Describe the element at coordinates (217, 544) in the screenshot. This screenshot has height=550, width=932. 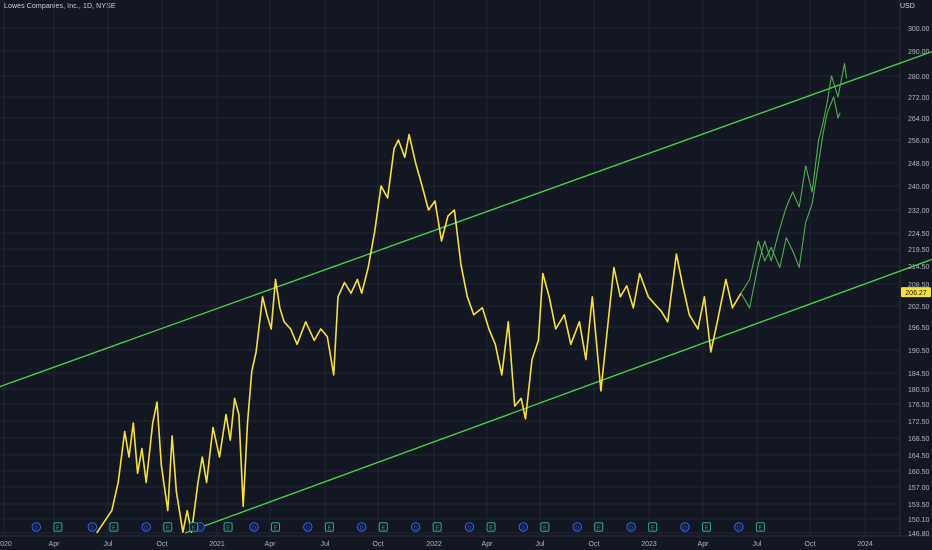
I see `x-tick-label: 2021` at that location.